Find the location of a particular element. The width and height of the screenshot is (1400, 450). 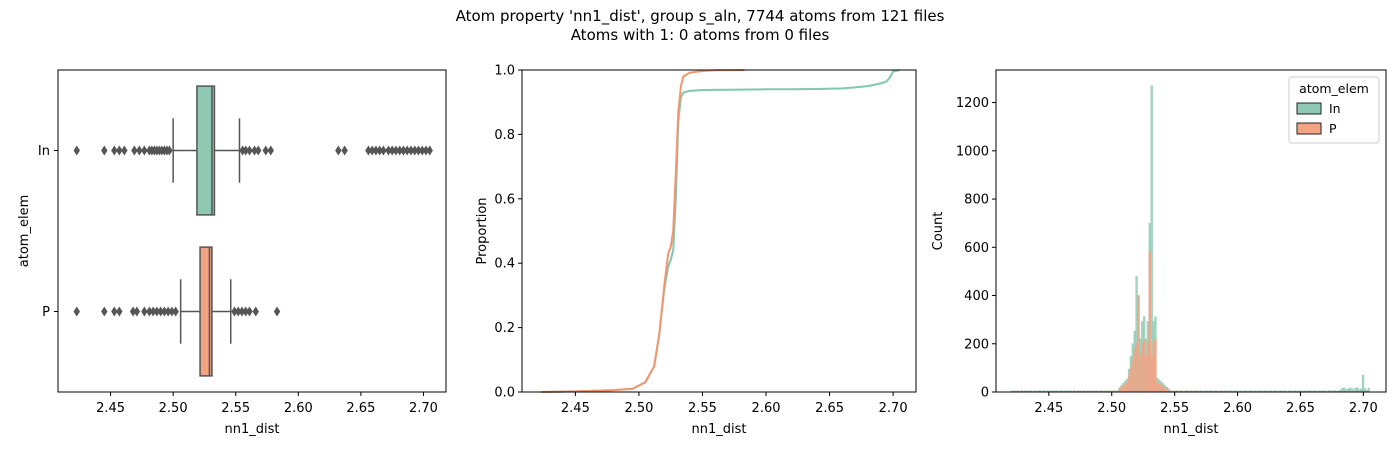

y-tick-label: 0.6 is located at coordinates (504, 199).